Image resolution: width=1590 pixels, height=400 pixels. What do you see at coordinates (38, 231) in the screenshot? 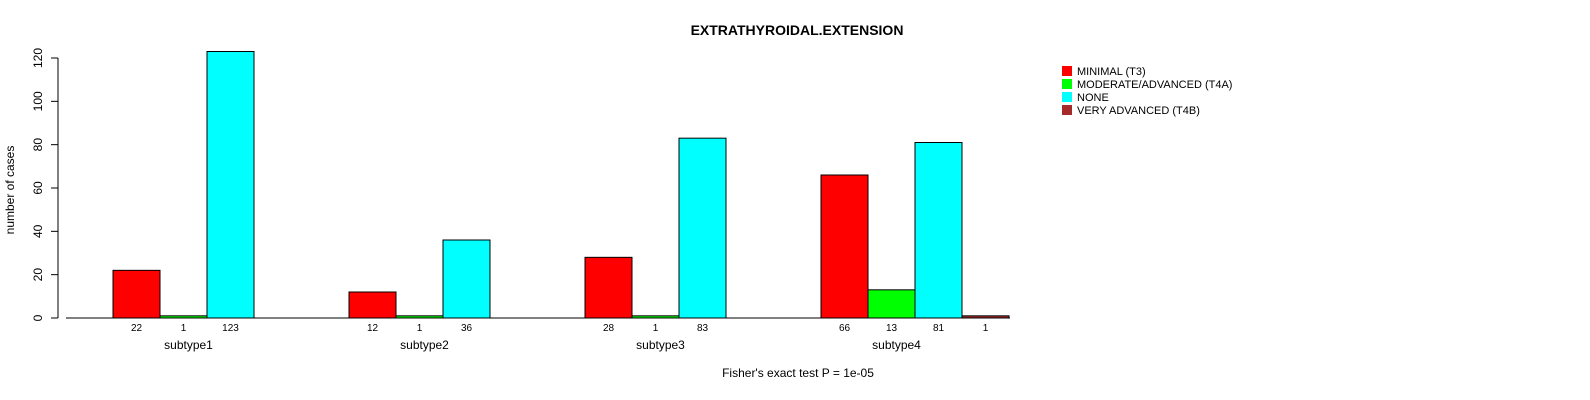
I see `y-tick-label: 40` at bounding box center [38, 231].